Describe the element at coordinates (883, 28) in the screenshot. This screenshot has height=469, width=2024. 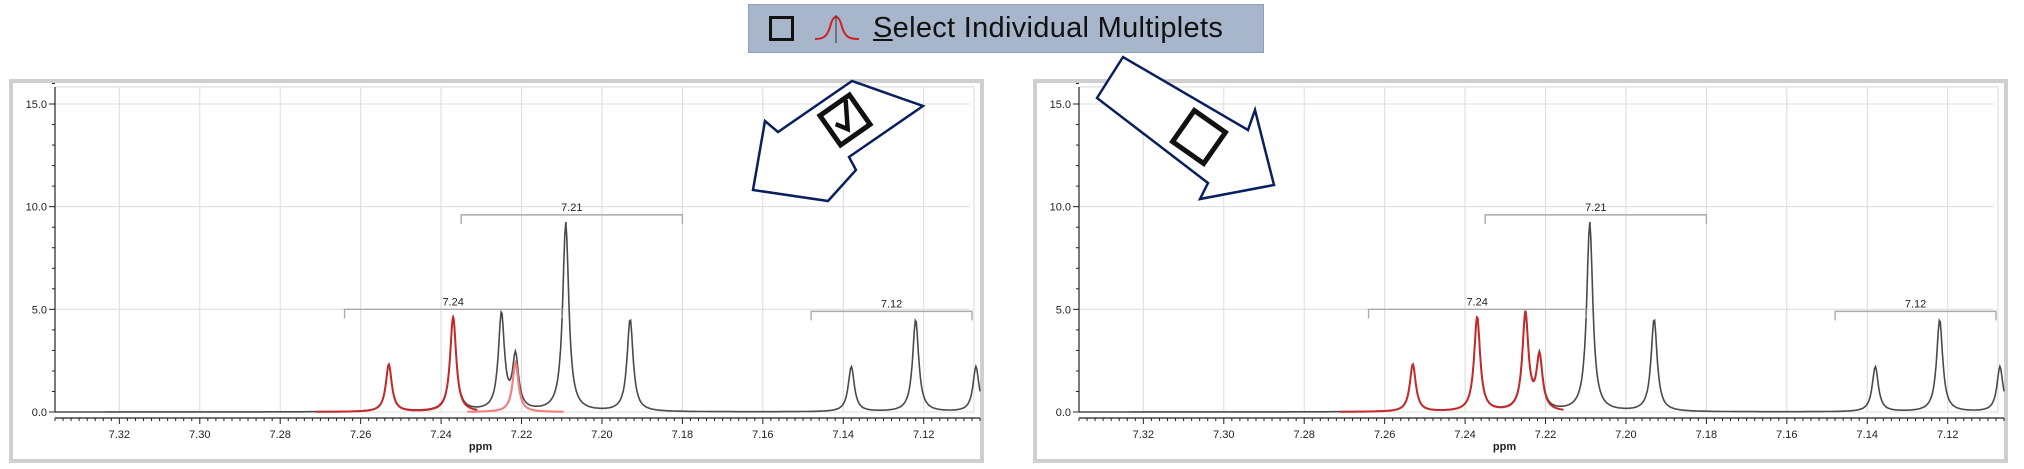
I see `banner-label-mnemonic: S` at that location.